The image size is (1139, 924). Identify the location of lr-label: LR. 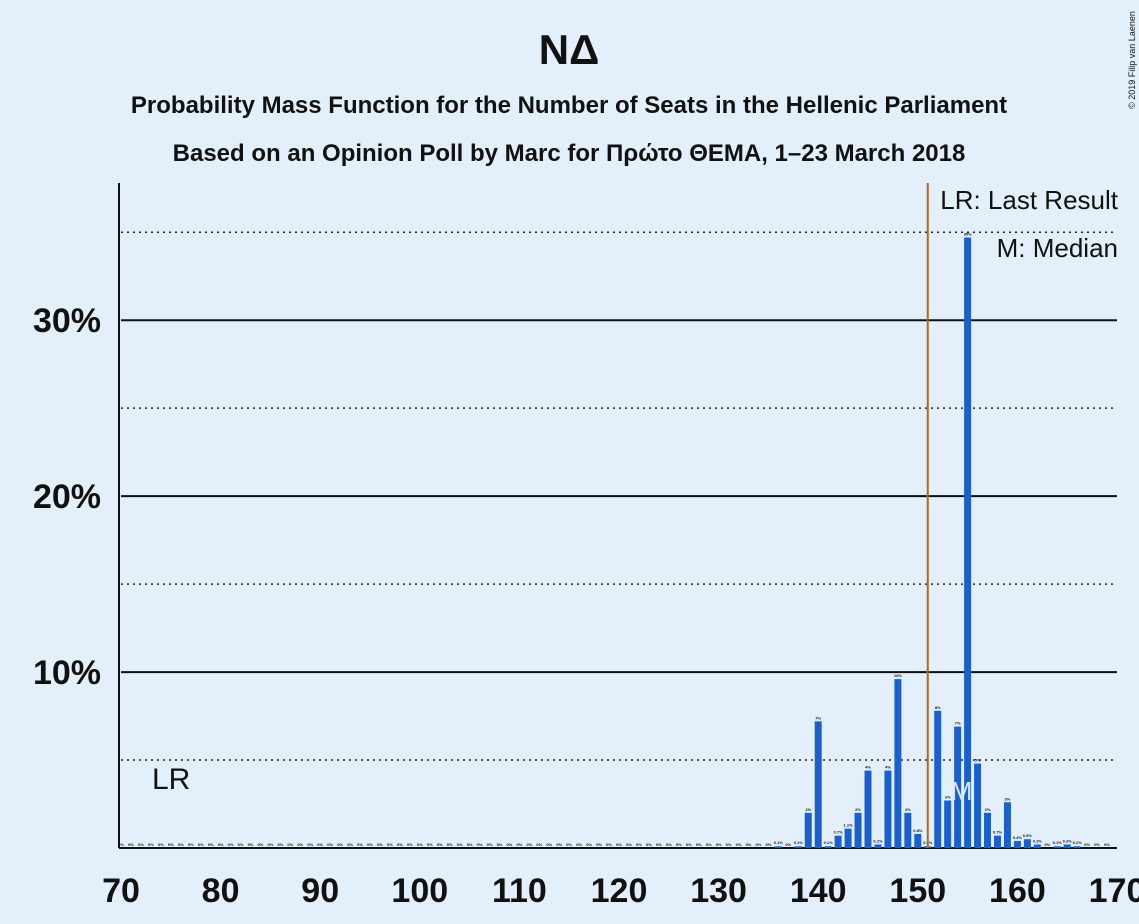
(171, 779).